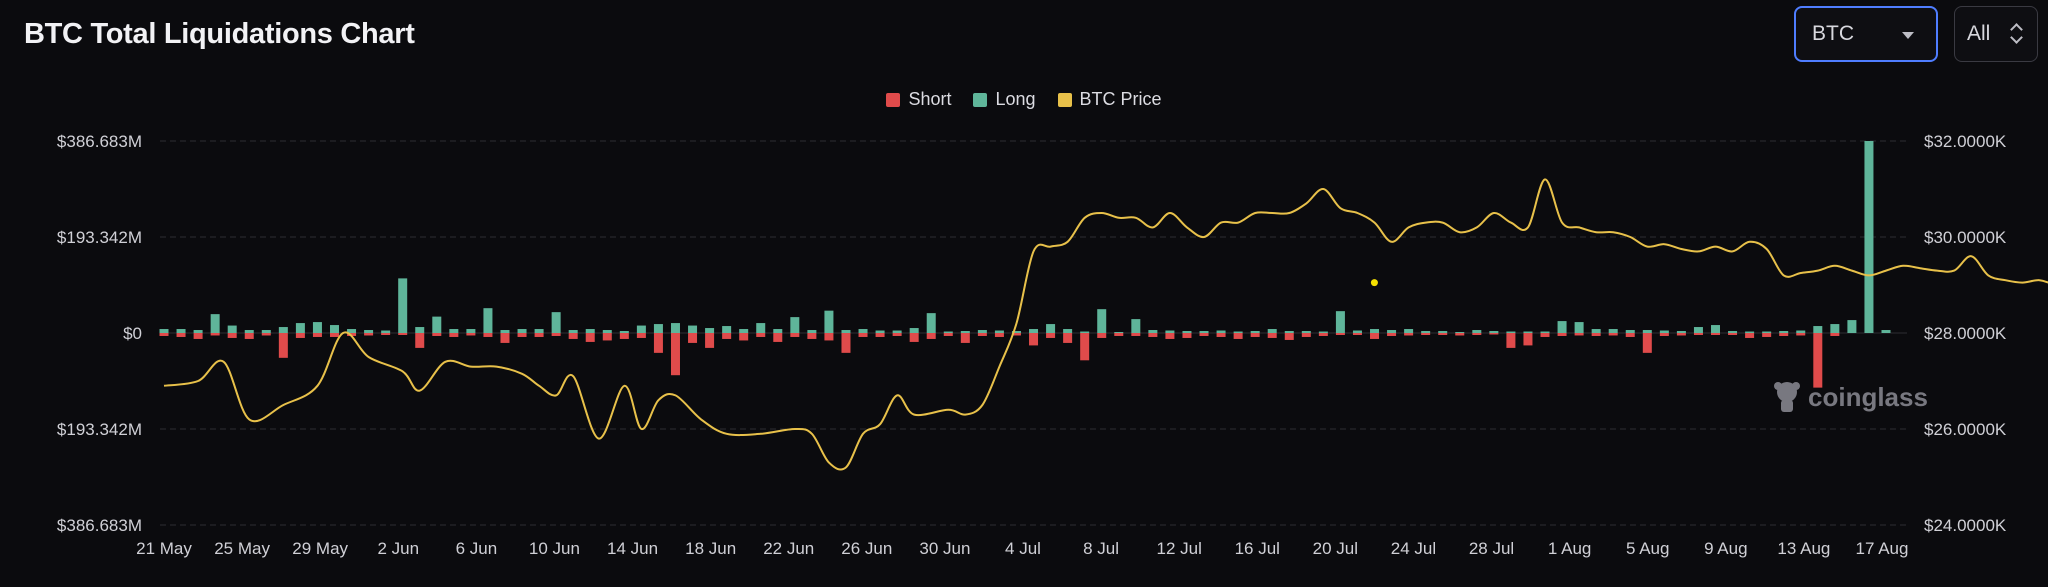 This screenshot has height=587, width=2048. Describe the element at coordinates (1178, 548) in the screenshot. I see `x-tick-label: 12 Jul` at that location.